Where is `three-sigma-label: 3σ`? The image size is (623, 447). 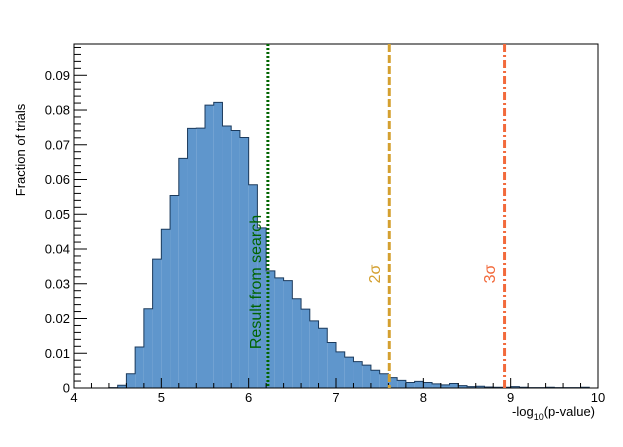 three-sigma-label: 3σ is located at coordinates (490, 273).